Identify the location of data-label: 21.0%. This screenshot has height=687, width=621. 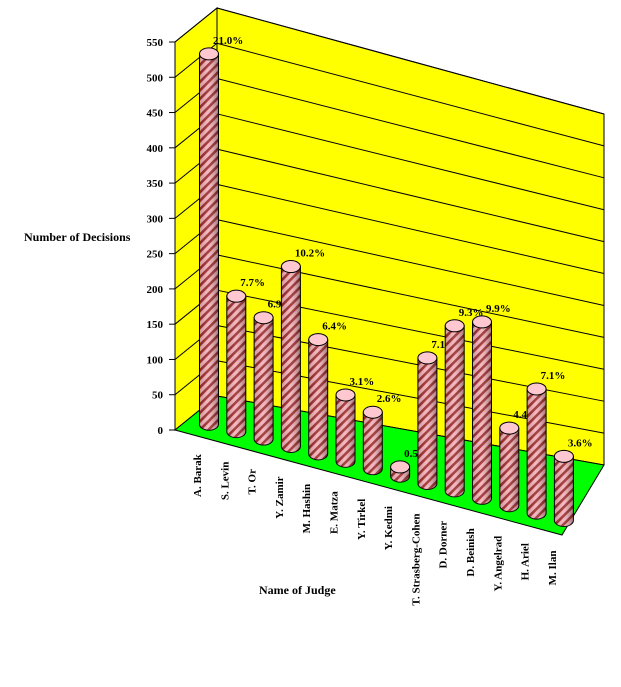
(228, 41).